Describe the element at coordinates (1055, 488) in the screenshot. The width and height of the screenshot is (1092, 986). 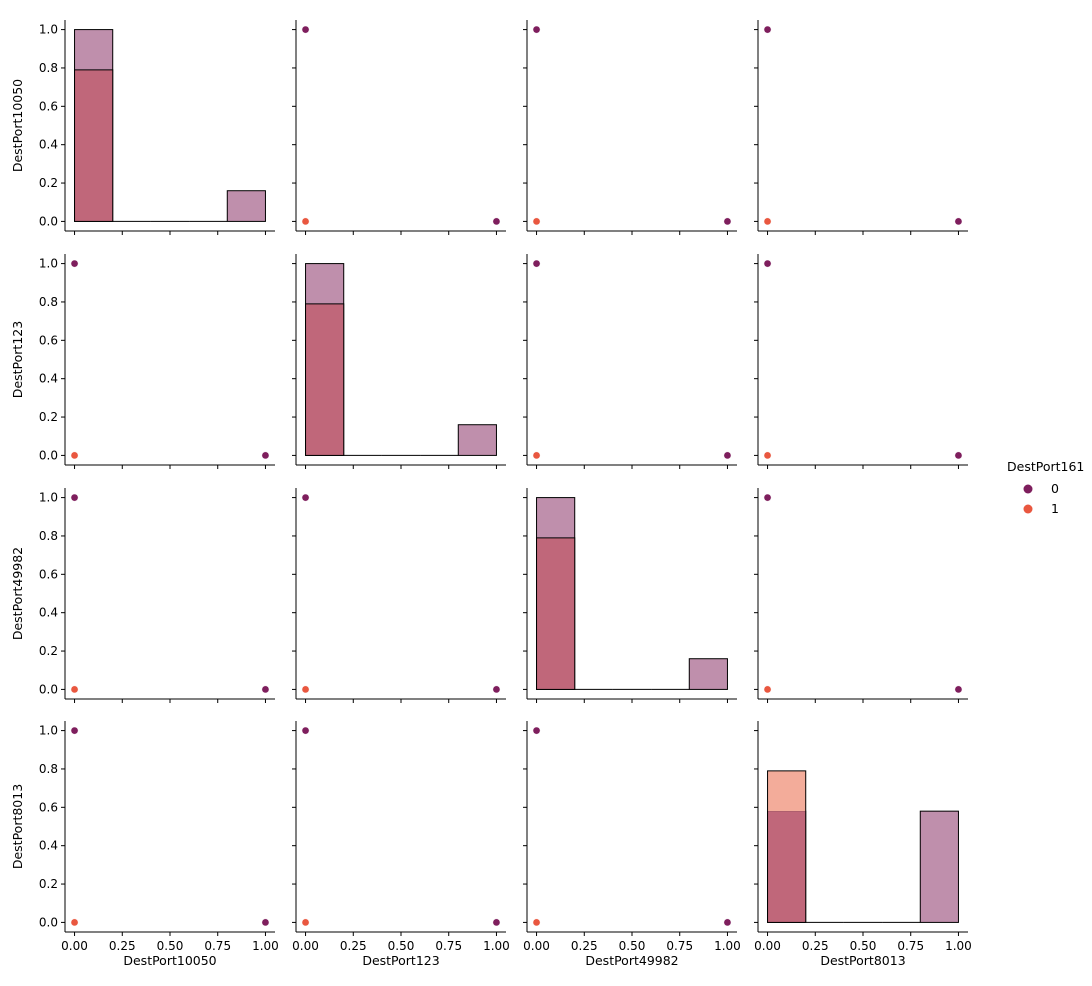
I see `legend-label-hue0: 0` at that location.